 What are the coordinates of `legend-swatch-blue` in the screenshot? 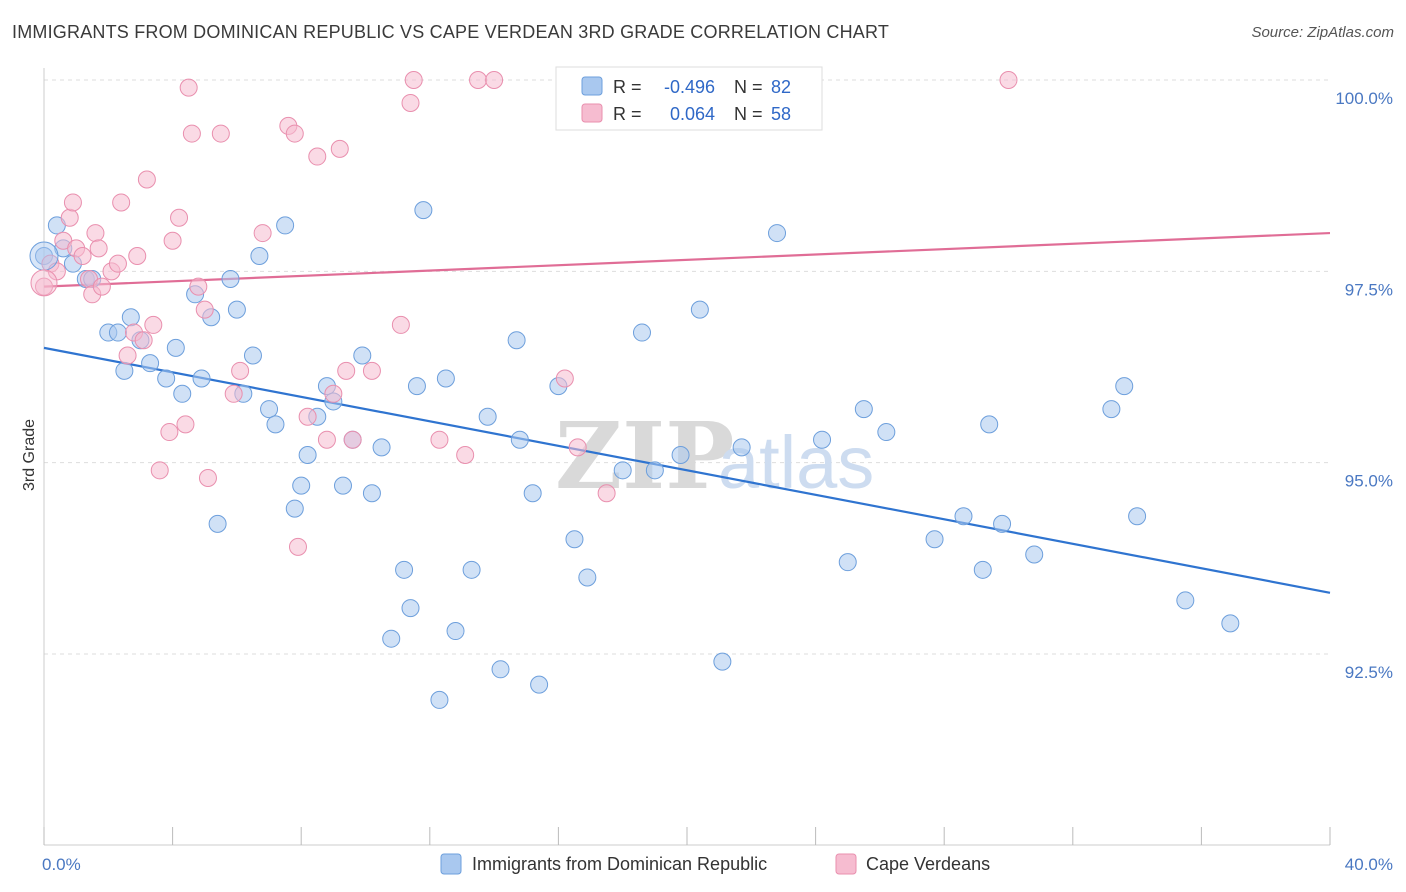 It's located at (592, 86).